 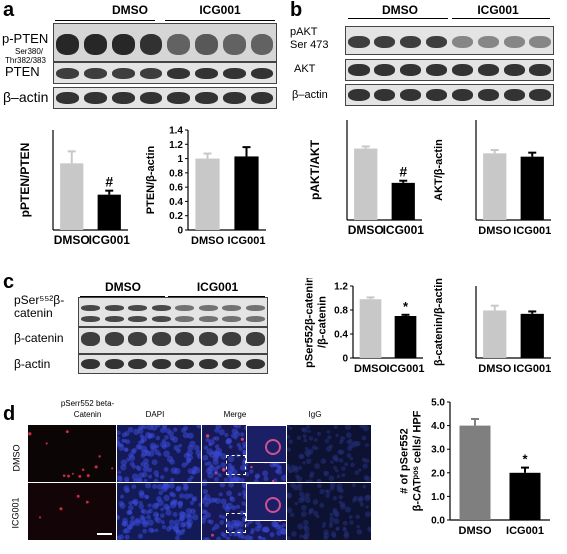 What do you see at coordinates (173, 364) in the screenshot?
I see `blot-strip-bactin-c` at bounding box center [173, 364].